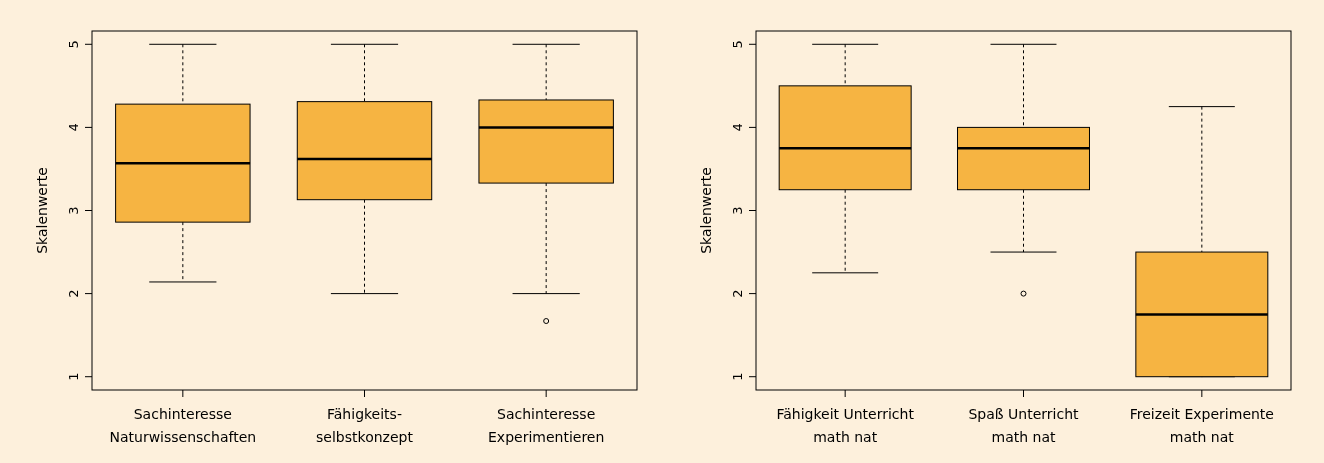 Image resolution: width=1324 pixels, height=463 pixels. Describe the element at coordinates (1024, 425) in the screenshot. I see `x-tick-label: Spaß Unterricht math nat` at that location.